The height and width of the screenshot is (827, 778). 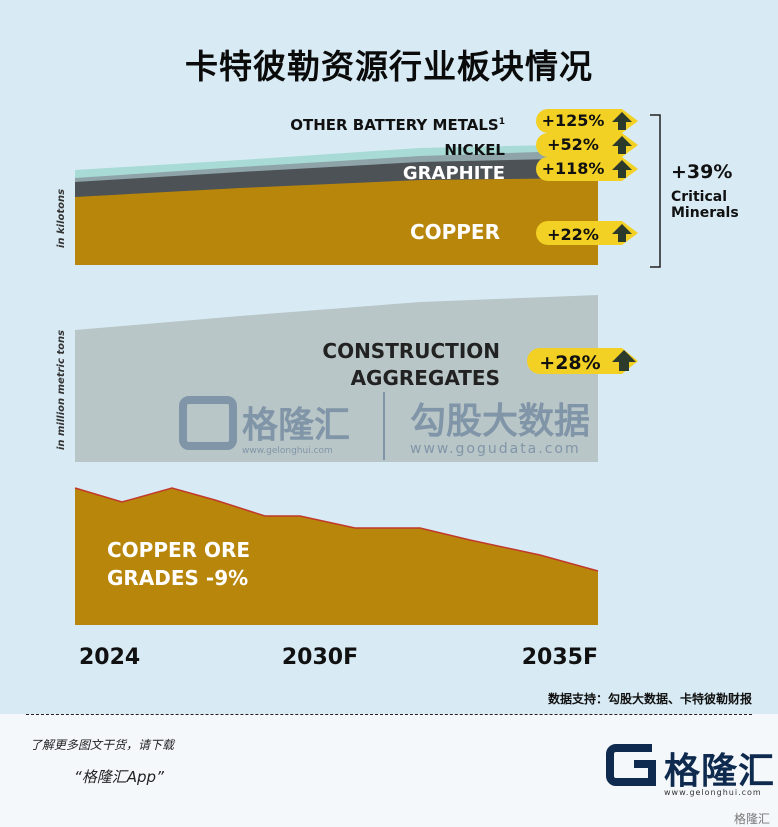 What do you see at coordinates (389, 714) in the screenshot?
I see `divider` at bounding box center [389, 714].